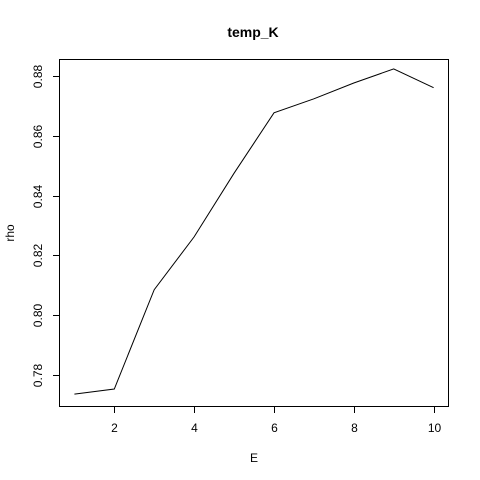  I want to click on y-tick-label-0: 0.78, so click(38, 375).